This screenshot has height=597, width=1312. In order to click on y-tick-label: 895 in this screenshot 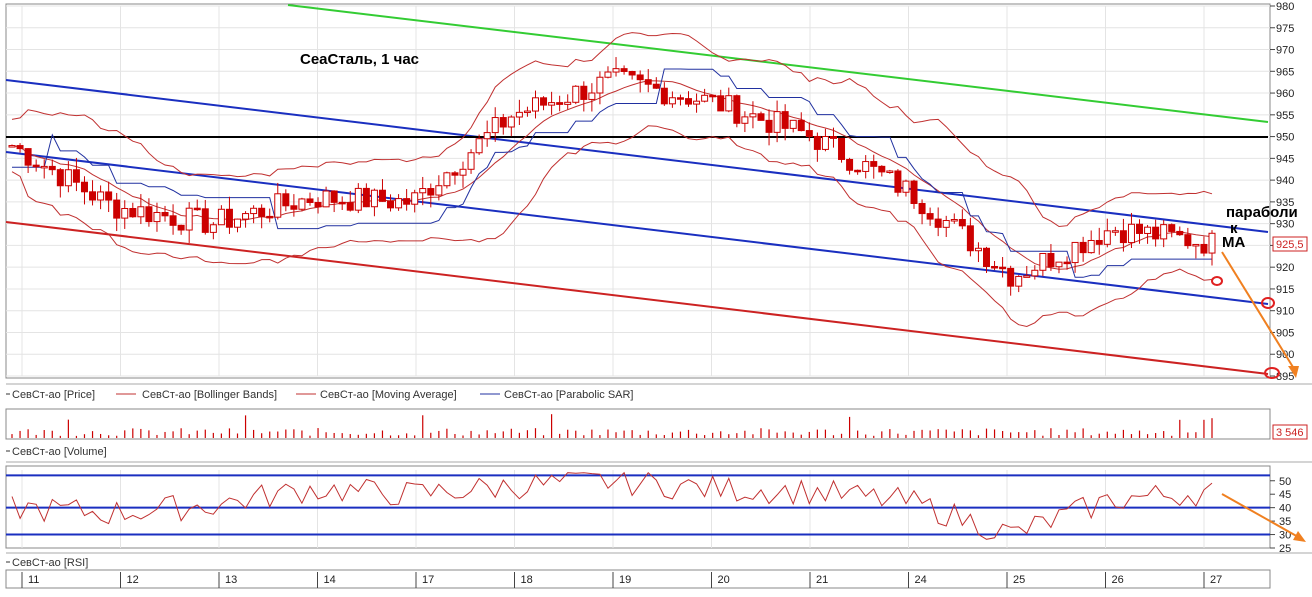, I will do `click(1285, 377)`.